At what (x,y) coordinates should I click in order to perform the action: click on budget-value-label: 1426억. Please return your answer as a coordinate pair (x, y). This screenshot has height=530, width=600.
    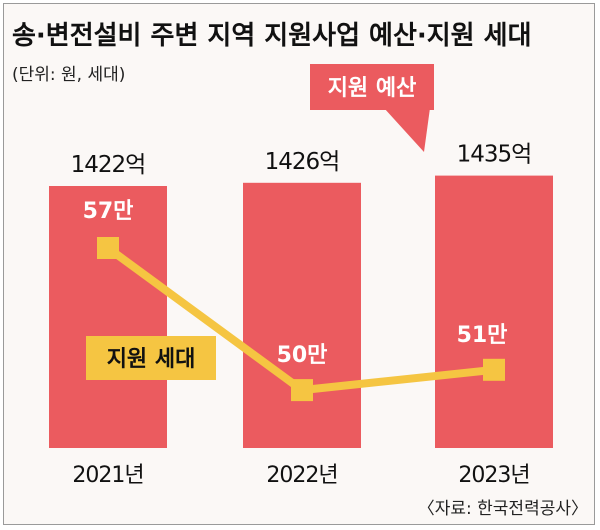
    Looking at the image, I should click on (302, 162).